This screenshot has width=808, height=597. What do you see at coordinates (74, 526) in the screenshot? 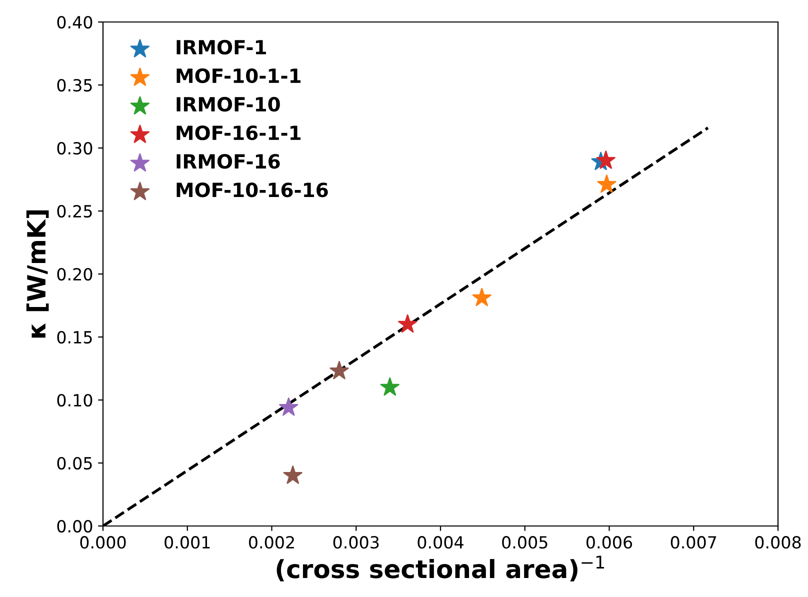
I see `y-tick-label: 0.00` at bounding box center [74, 526].